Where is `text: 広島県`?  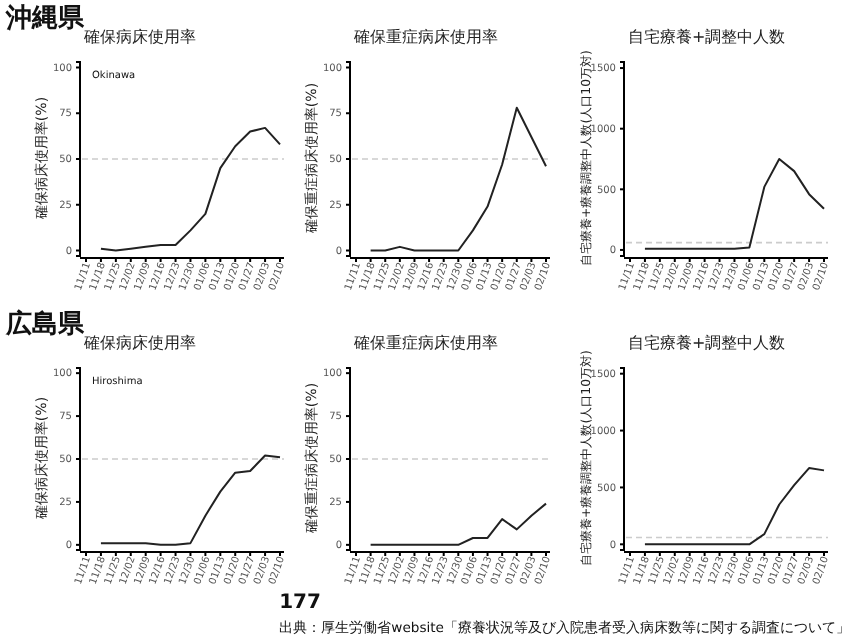
text: 広島県 is located at coordinates (45, 324).